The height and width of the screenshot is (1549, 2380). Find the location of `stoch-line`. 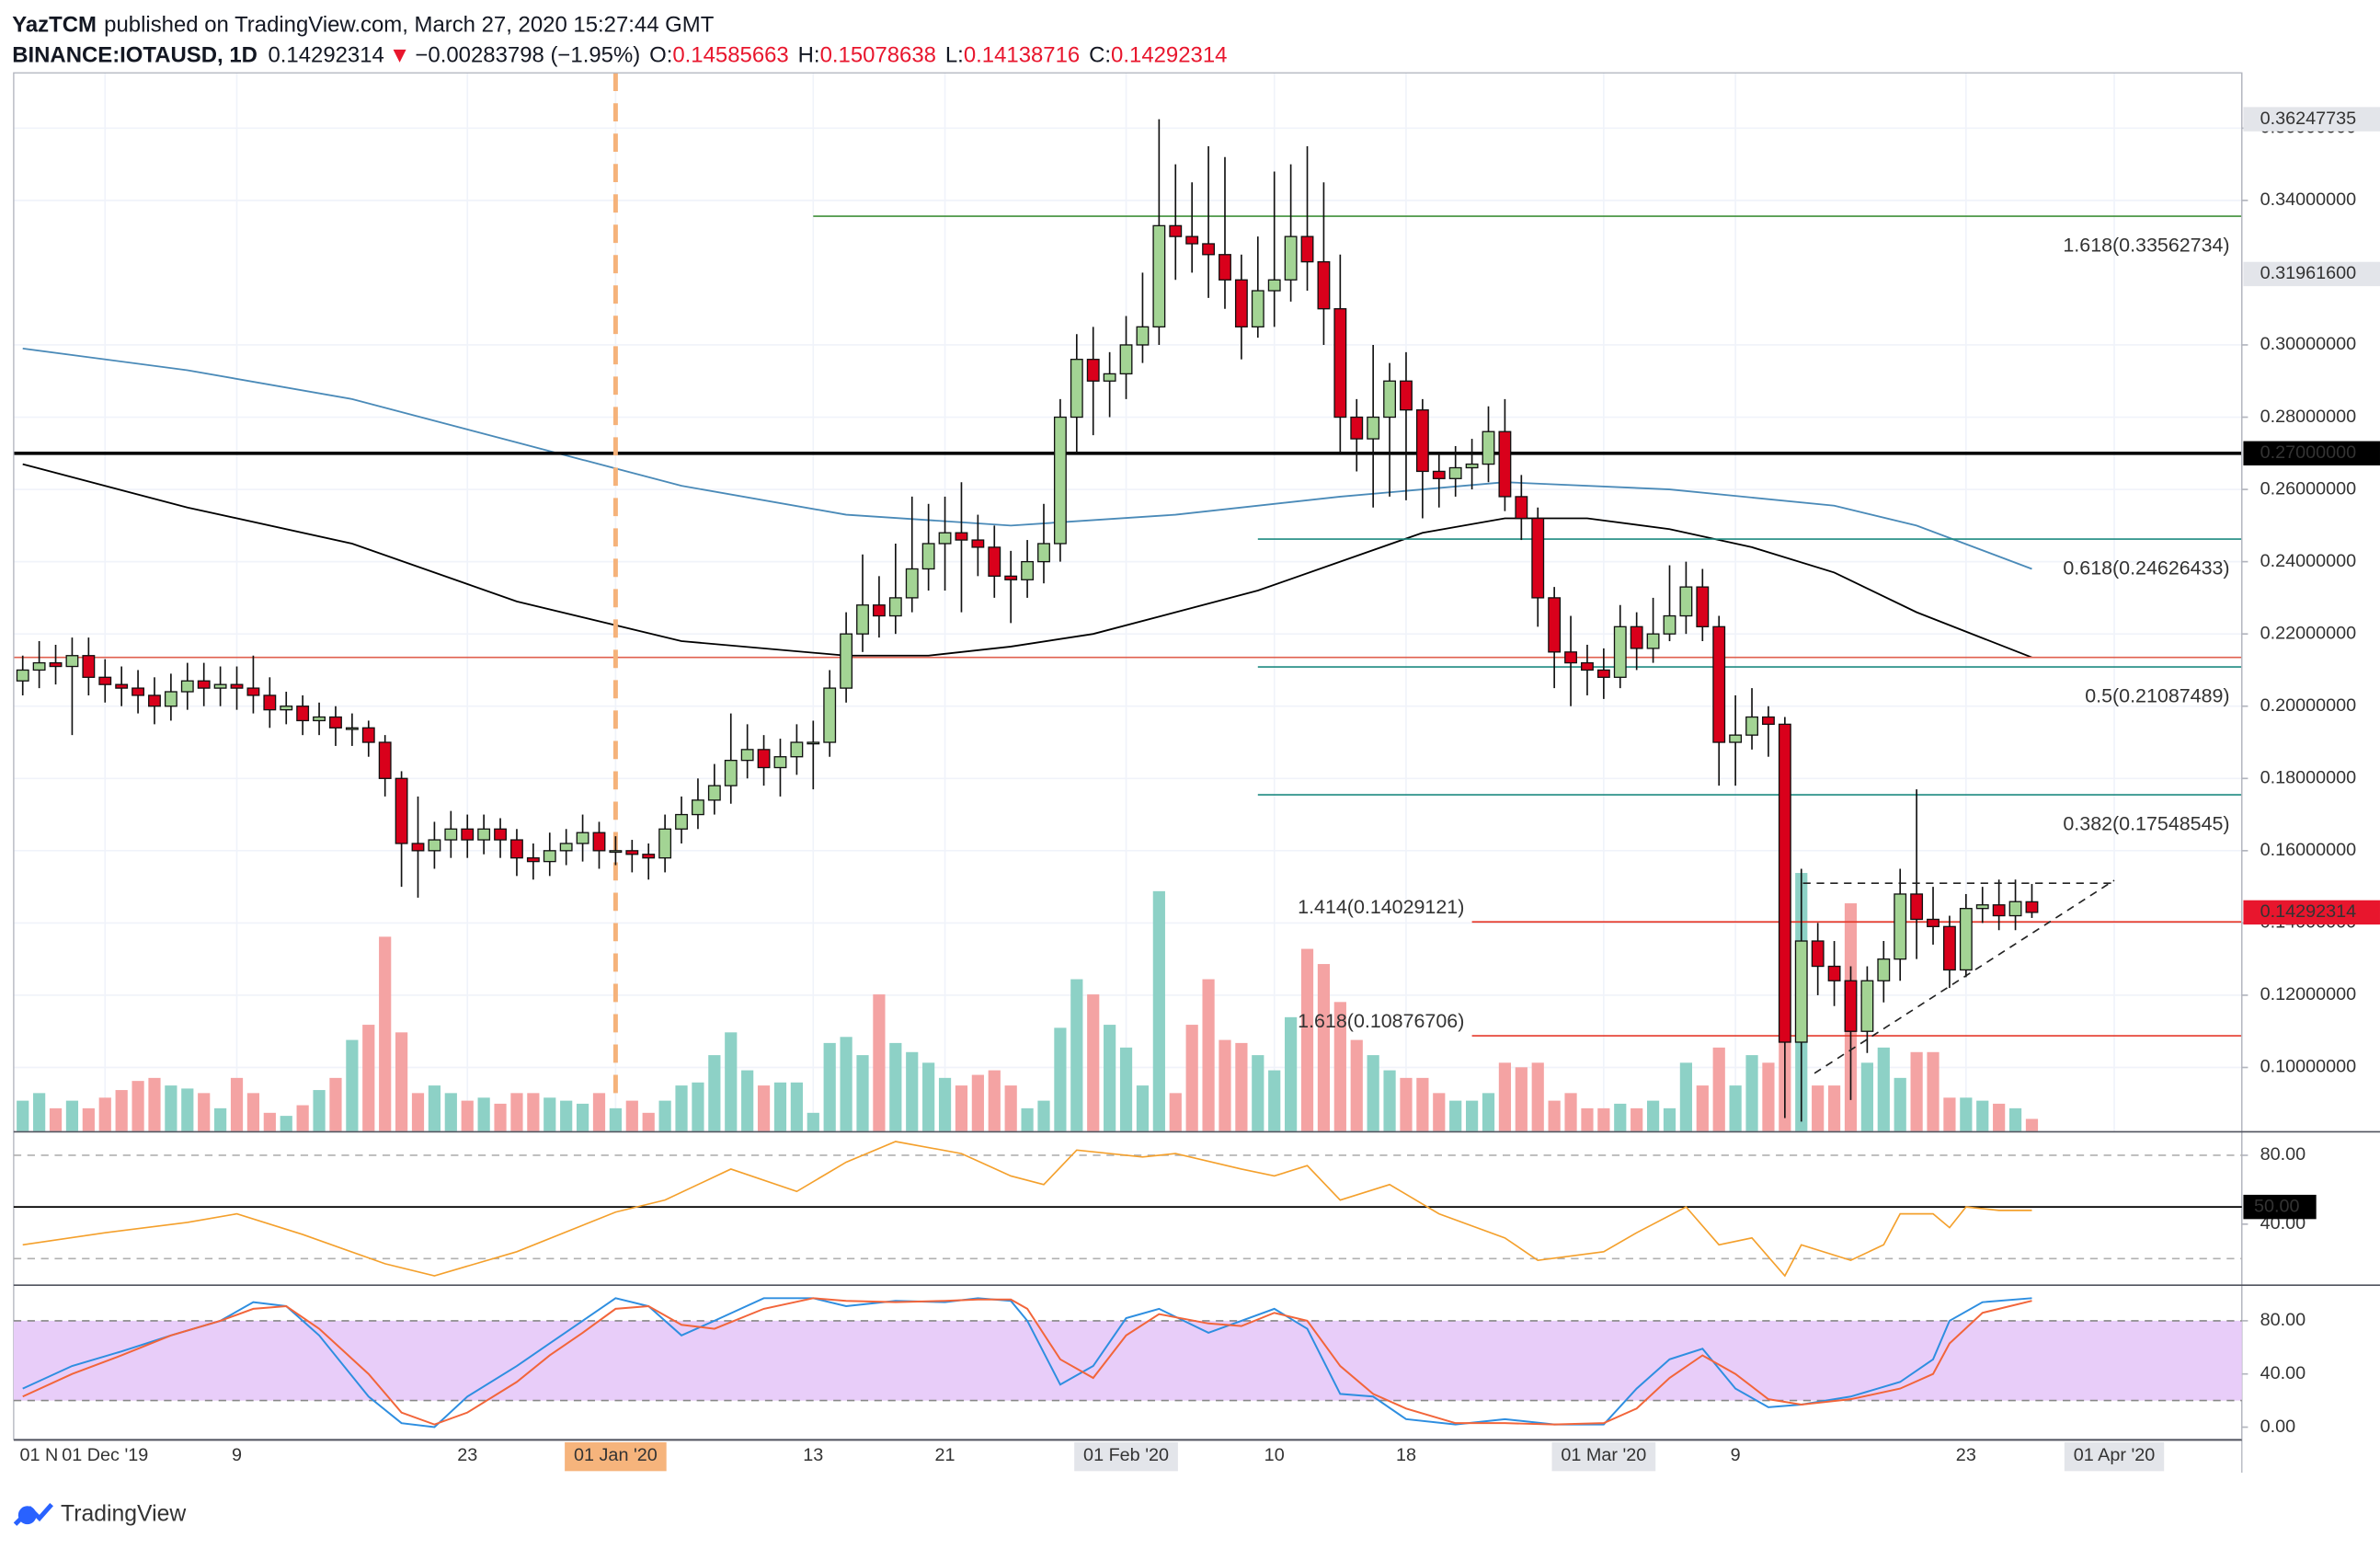

stoch-line is located at coordinates (1027, 1363).